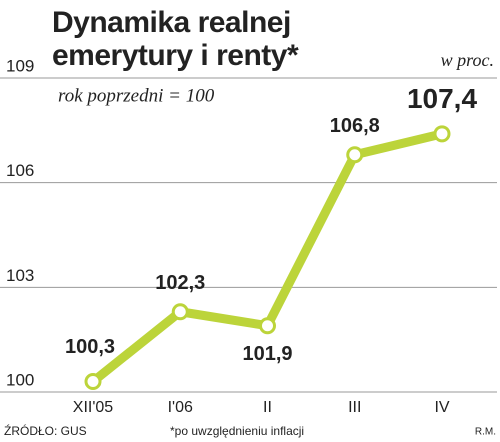 The height and width of the screenshot is (442, 500). What do you see at coordinates (355, 126) in the screenshot?
I see `value-label: 106,8` at bounding box center [355, 126].